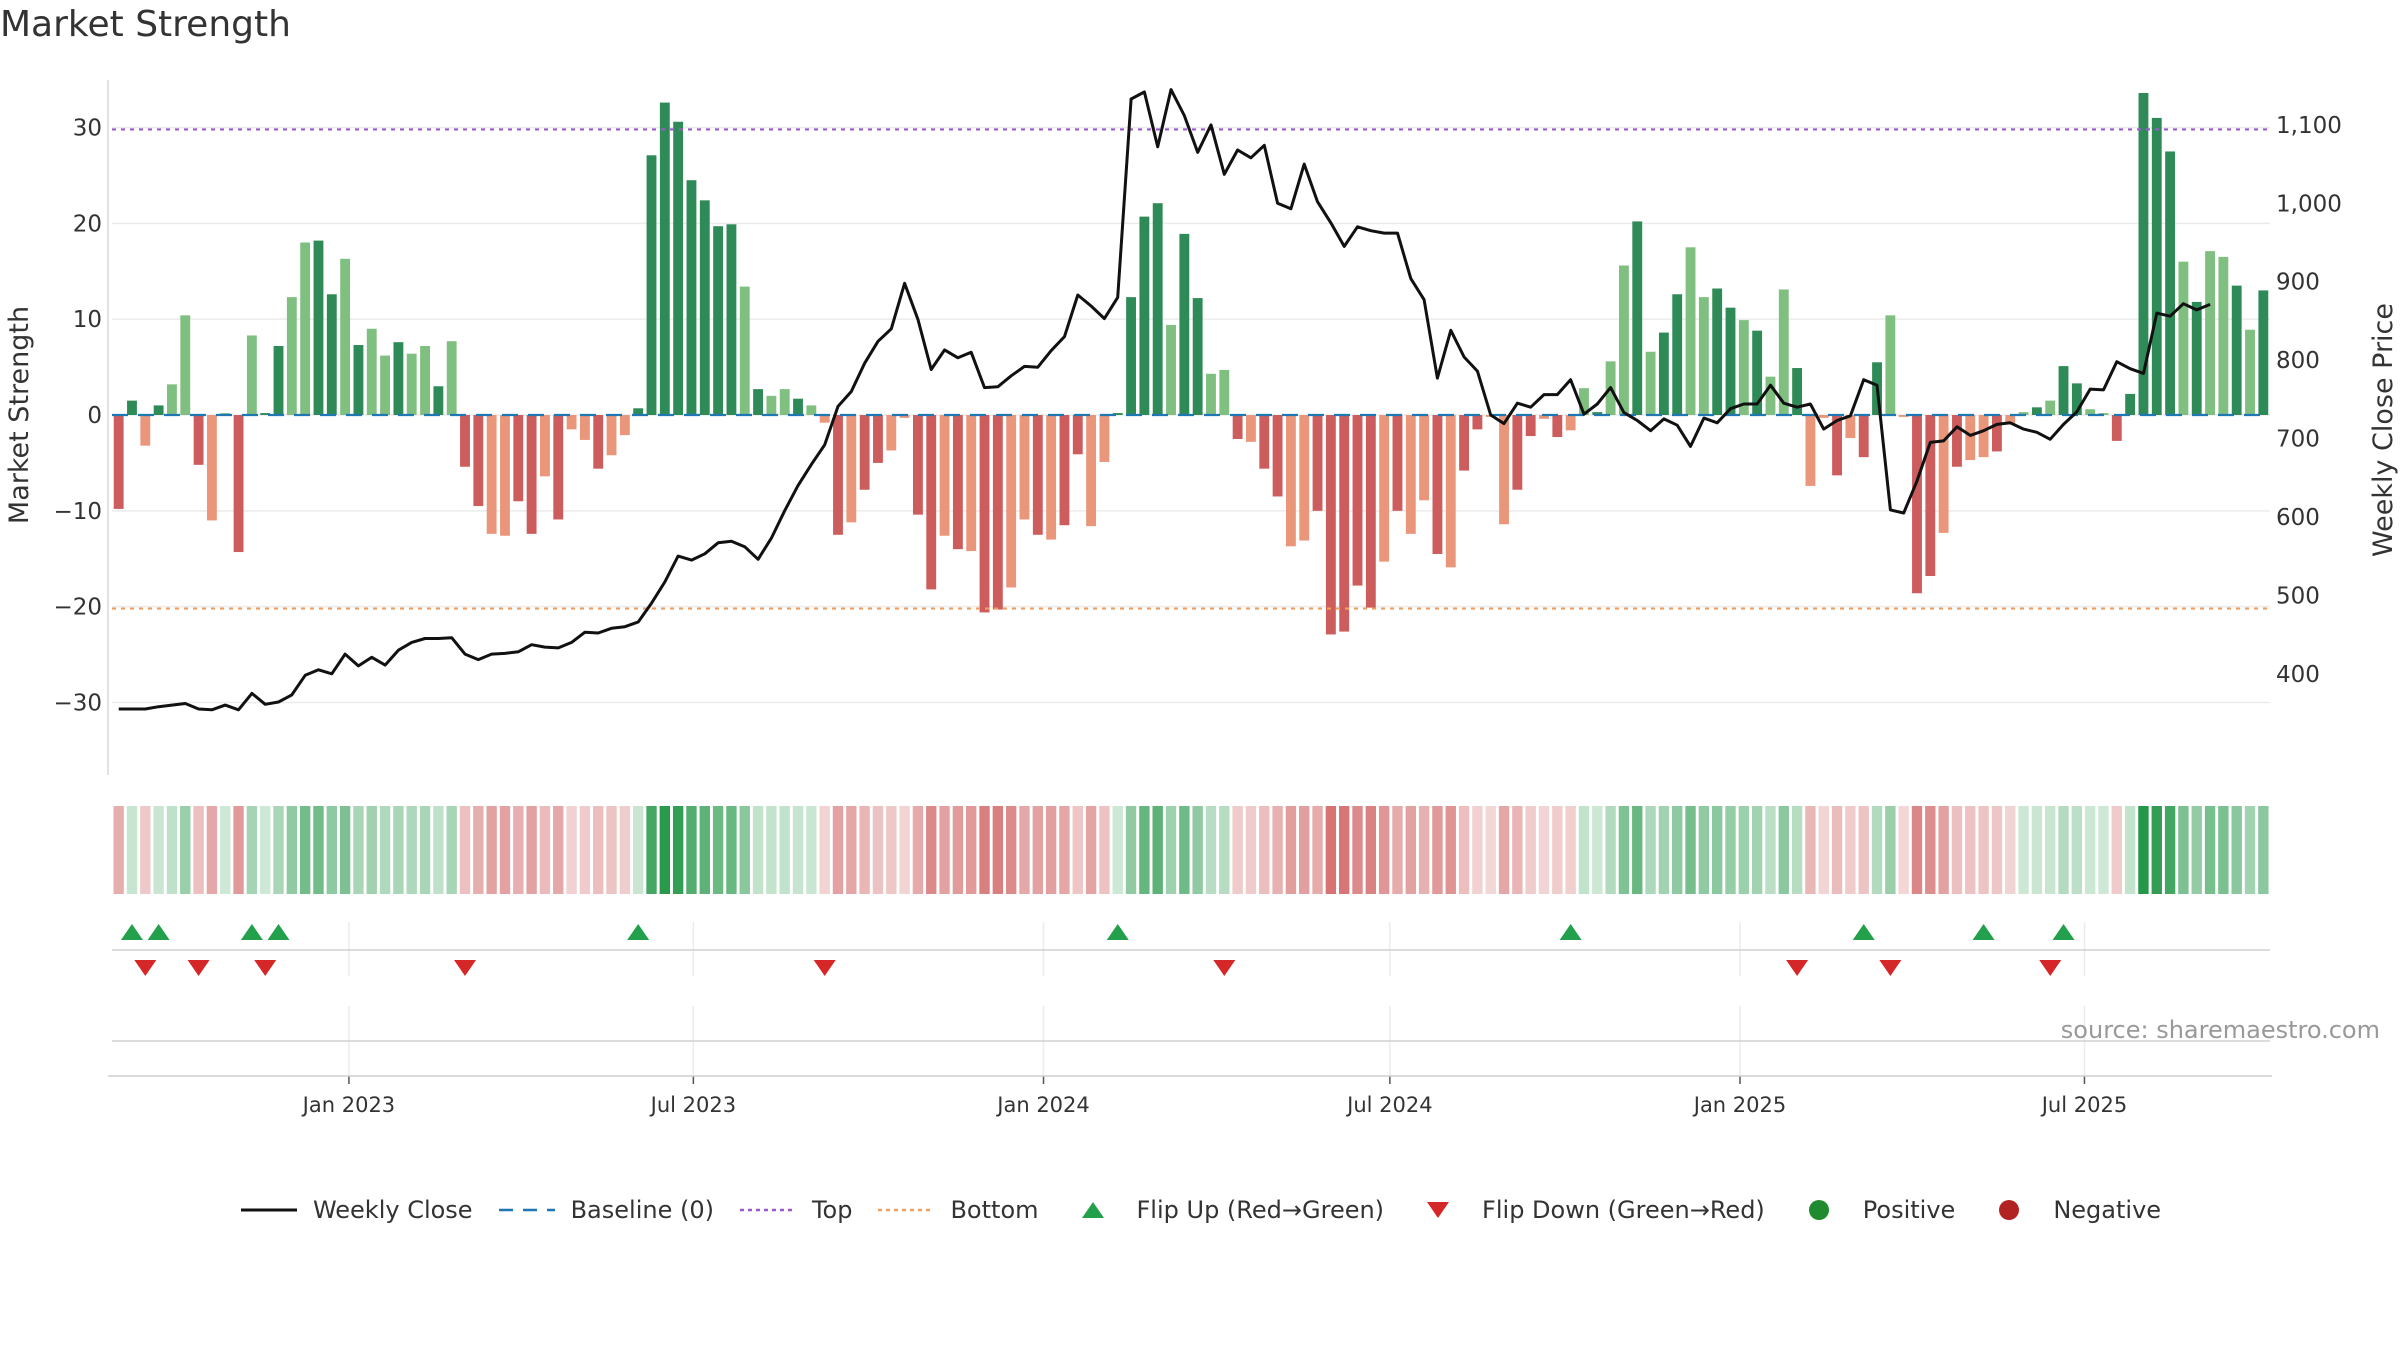 This screenshot has height=1350, width=2400. Describe the element at coordinates (2083, 1105) in the screenshot. I see `x-tick-label: Jul 2025` at that location.